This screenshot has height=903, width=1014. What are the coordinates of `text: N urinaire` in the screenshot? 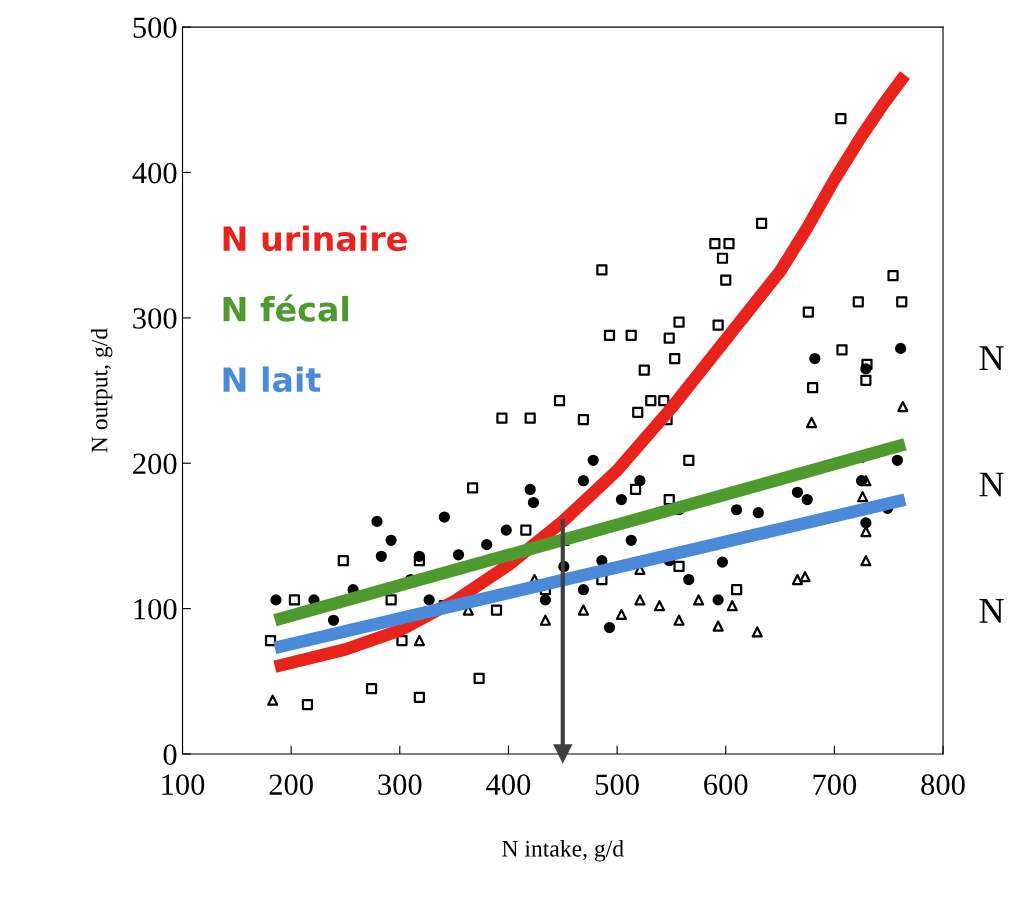 It's located at (315, 238).